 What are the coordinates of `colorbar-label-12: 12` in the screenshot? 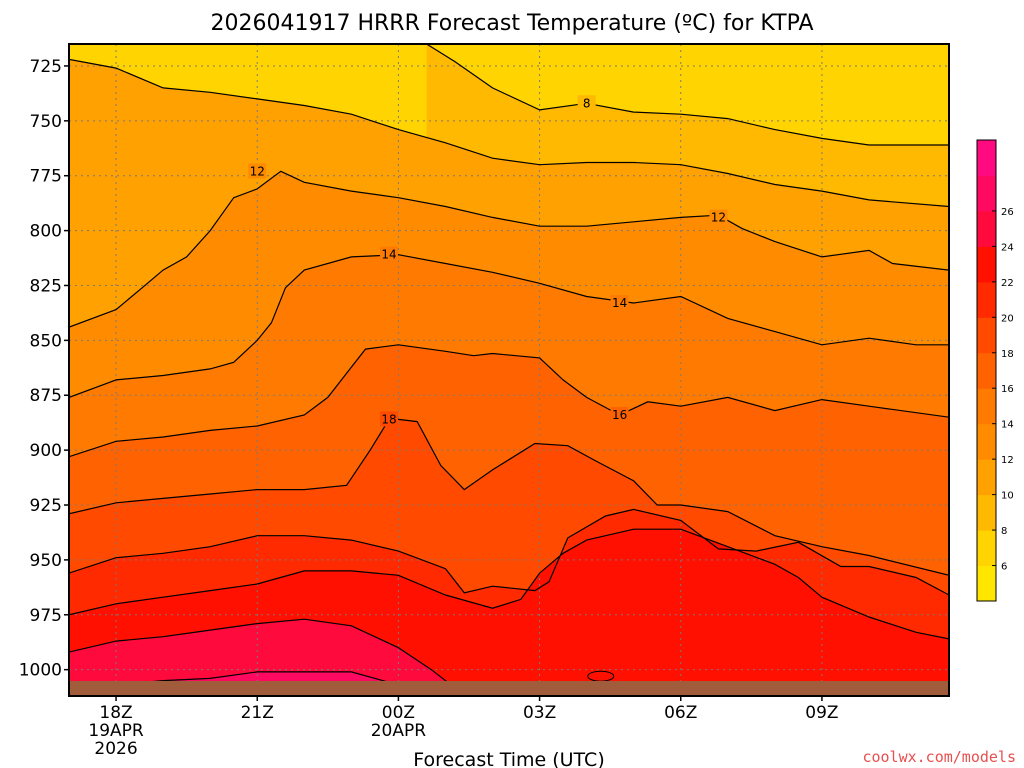 It's located at (1007, 460).